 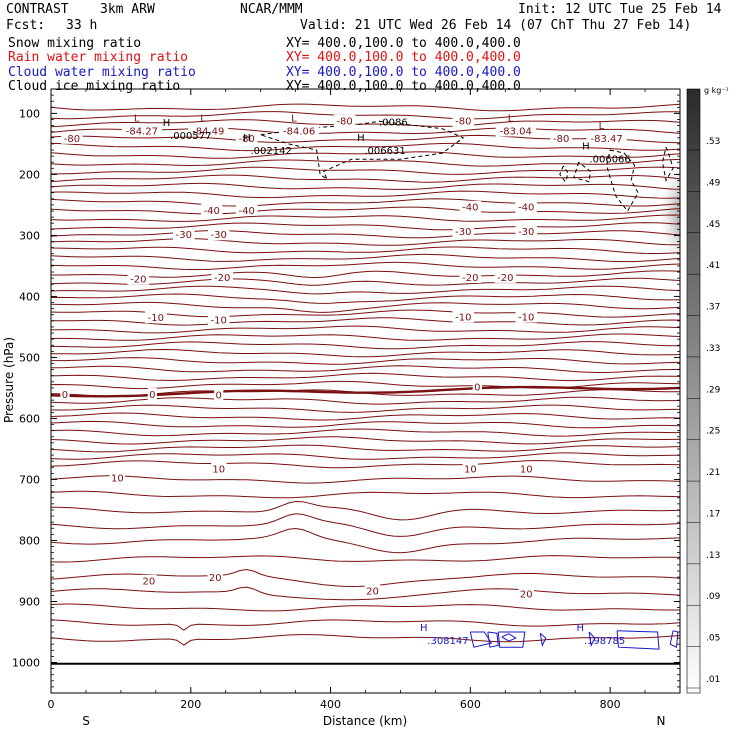 I want to click on x-axis-left-end: S, so click(x=86, y=721).